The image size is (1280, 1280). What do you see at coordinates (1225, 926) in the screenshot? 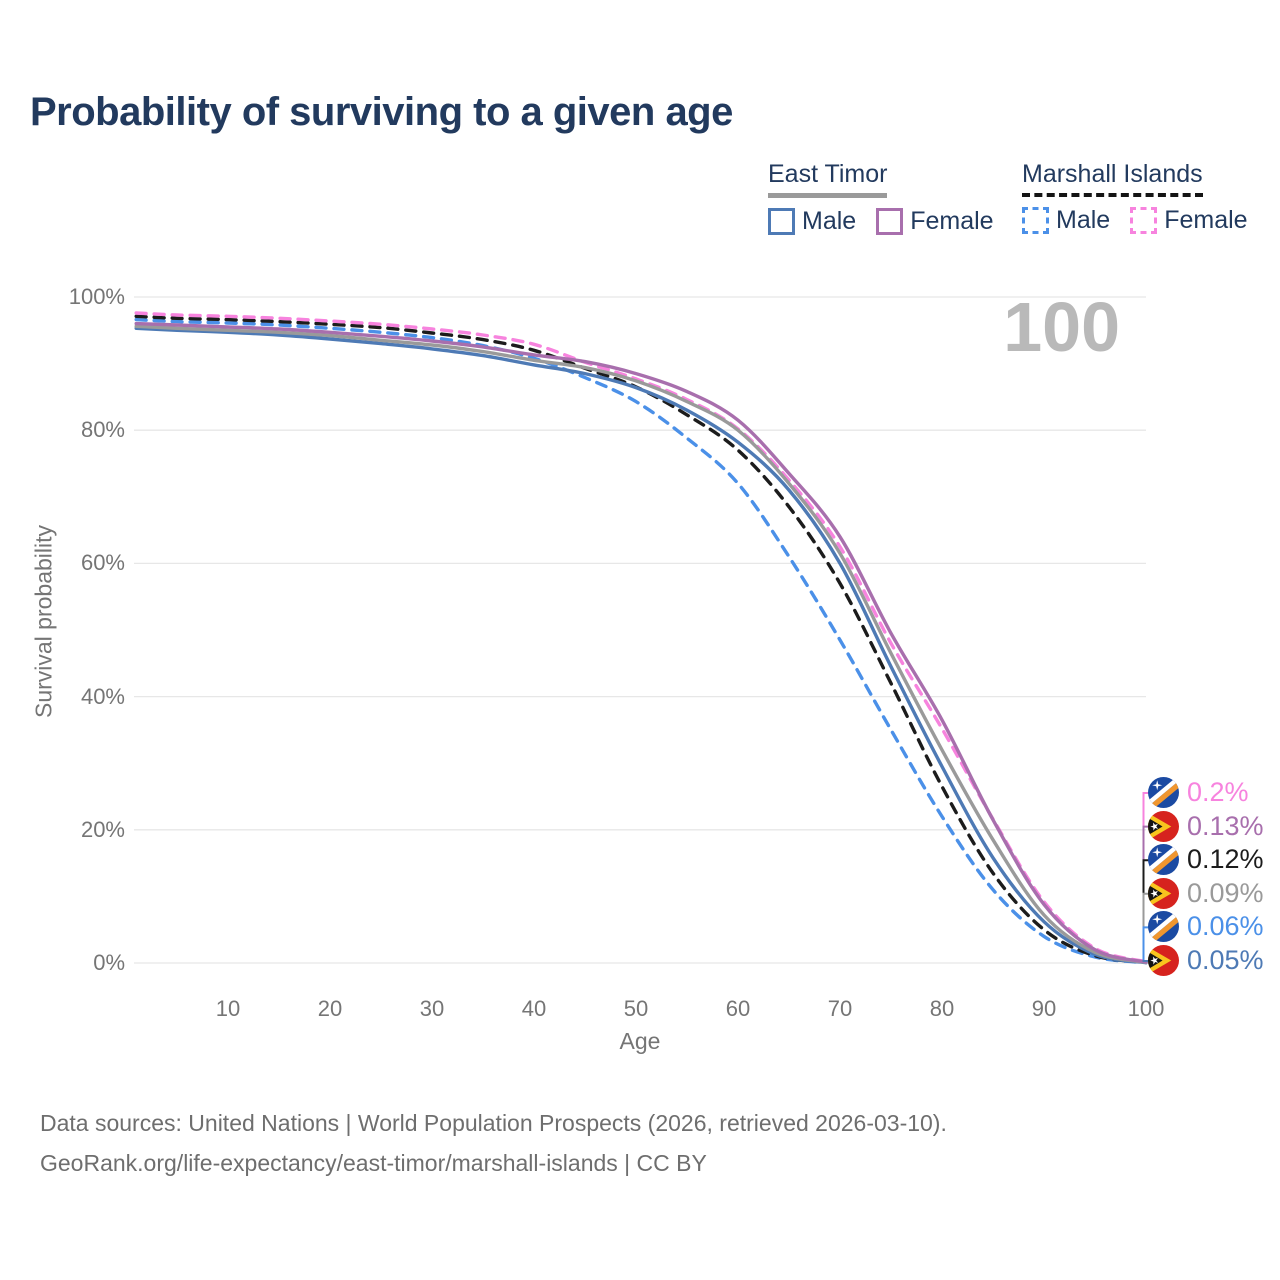
I see `end-value-label: 0.06%` at bounding box center [1225, 926].